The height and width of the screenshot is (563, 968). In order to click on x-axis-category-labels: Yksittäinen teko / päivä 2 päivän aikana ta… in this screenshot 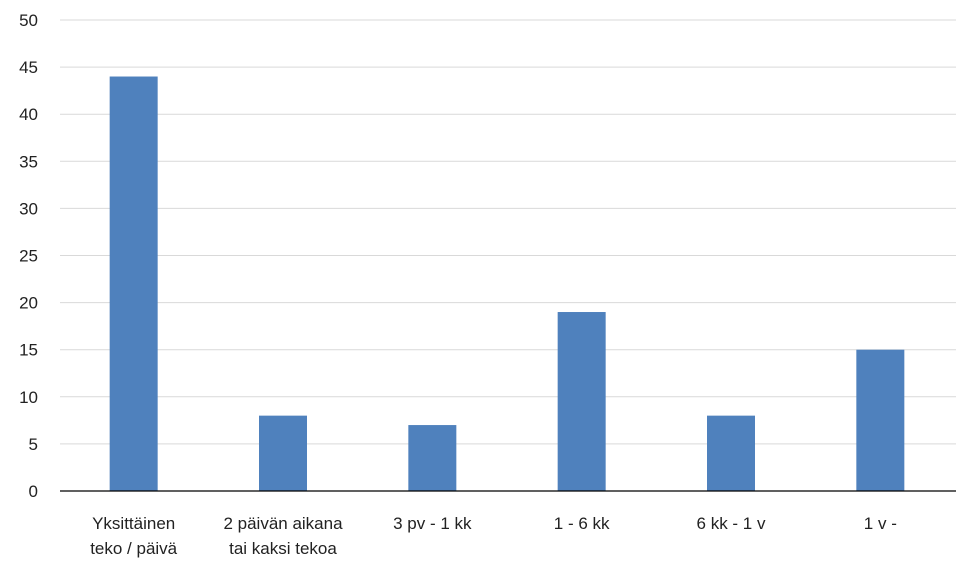, I will do `click(493, 536)`.